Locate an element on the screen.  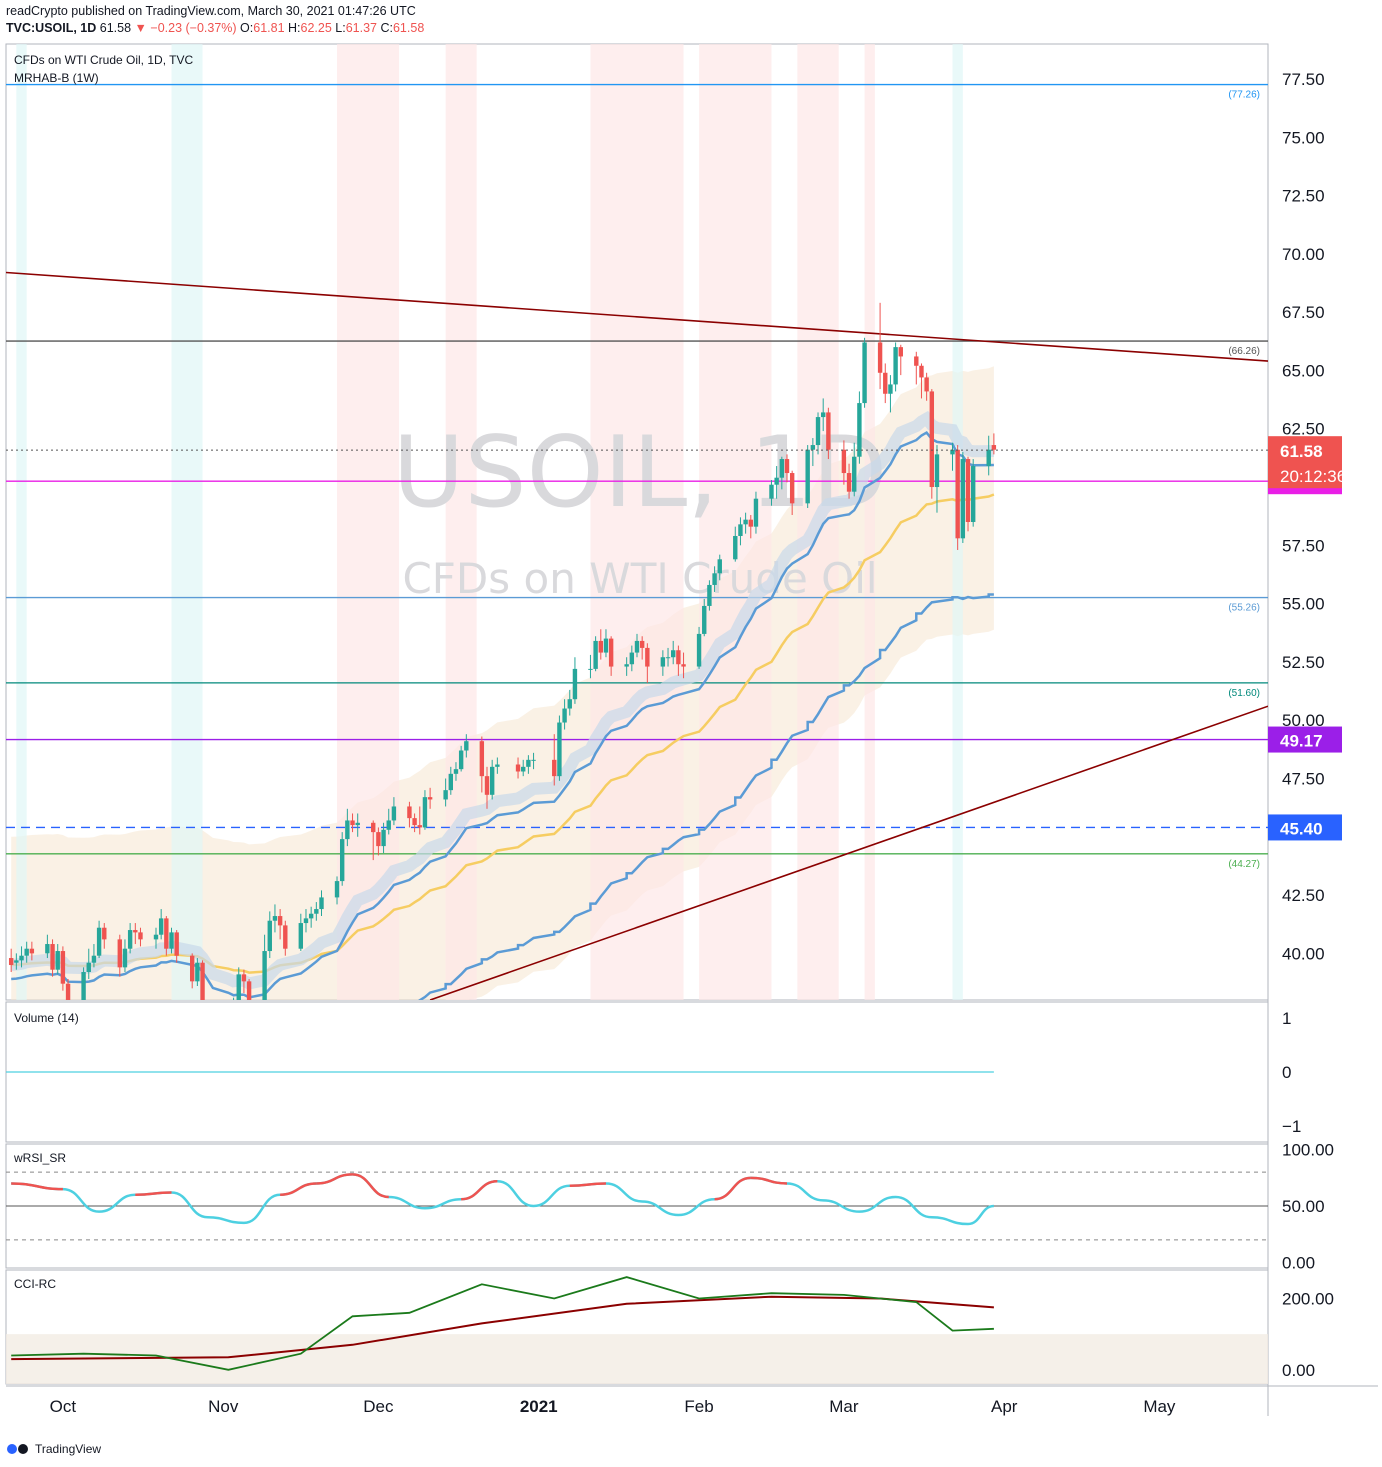
wrsi-tick-label: 50.00 is located at coordinates (1303, 1206).